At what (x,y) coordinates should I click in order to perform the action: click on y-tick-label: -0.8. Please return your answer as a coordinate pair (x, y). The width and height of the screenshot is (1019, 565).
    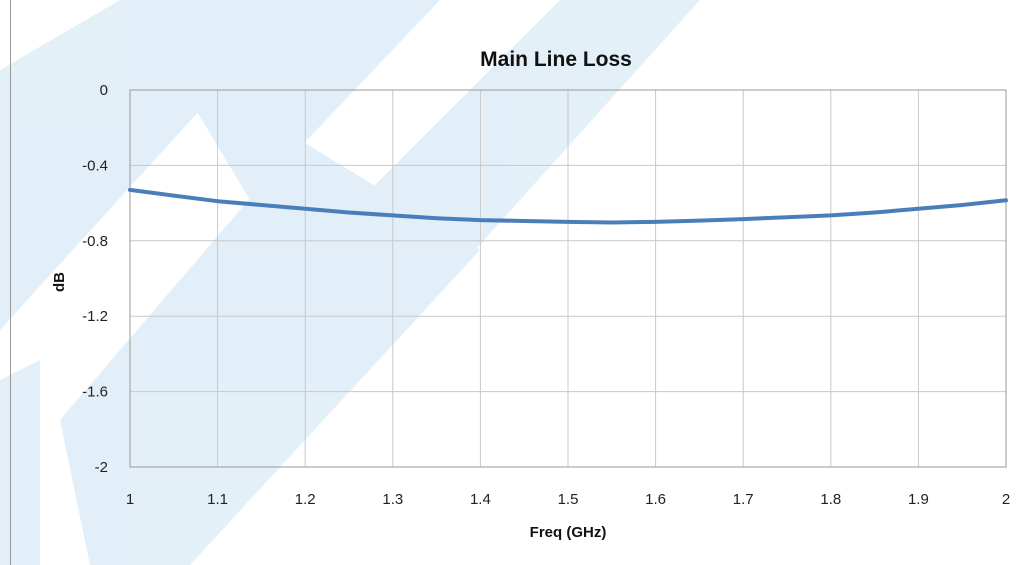
    Looking at the image, I should click on (95, 241).